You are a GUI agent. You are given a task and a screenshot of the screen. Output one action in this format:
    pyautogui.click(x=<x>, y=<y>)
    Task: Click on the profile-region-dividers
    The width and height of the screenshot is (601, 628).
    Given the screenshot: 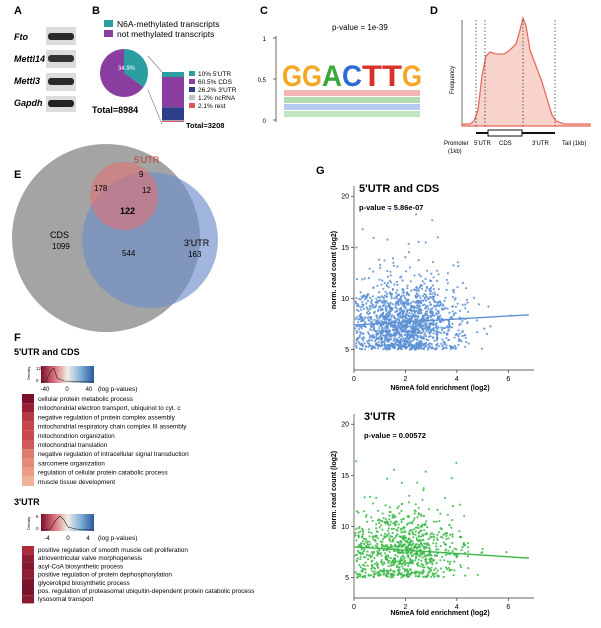 What is the action you would take?
    pyautogui.click(x=515, y=73)
    